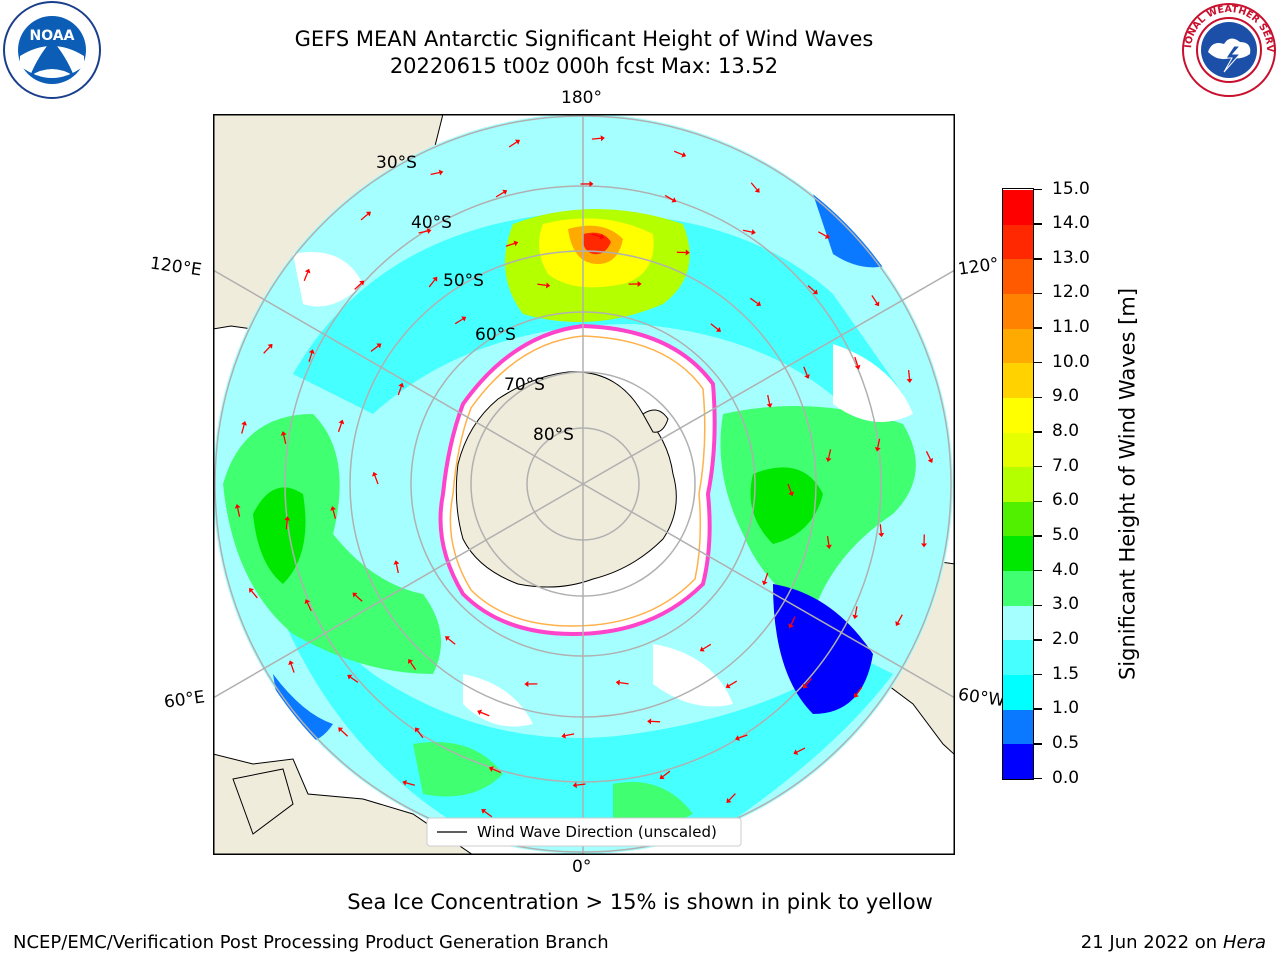  What do you see at coordinates (1066, 708) in the screenshot?
I see `colorbar-tick-label: 1.0` at bounding box center [1066, 708].